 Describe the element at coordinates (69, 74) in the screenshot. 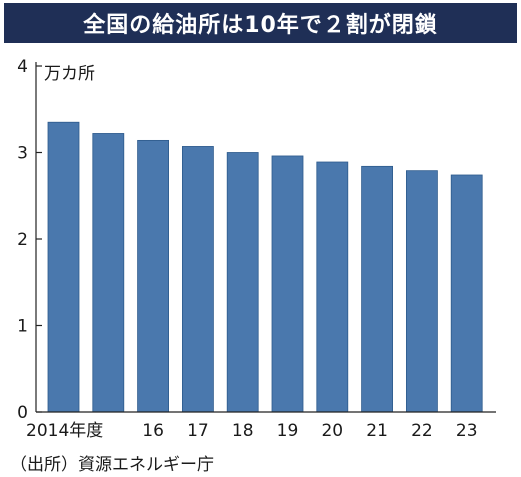

I see `y-axis-unit-label: 万カ所` at that location.